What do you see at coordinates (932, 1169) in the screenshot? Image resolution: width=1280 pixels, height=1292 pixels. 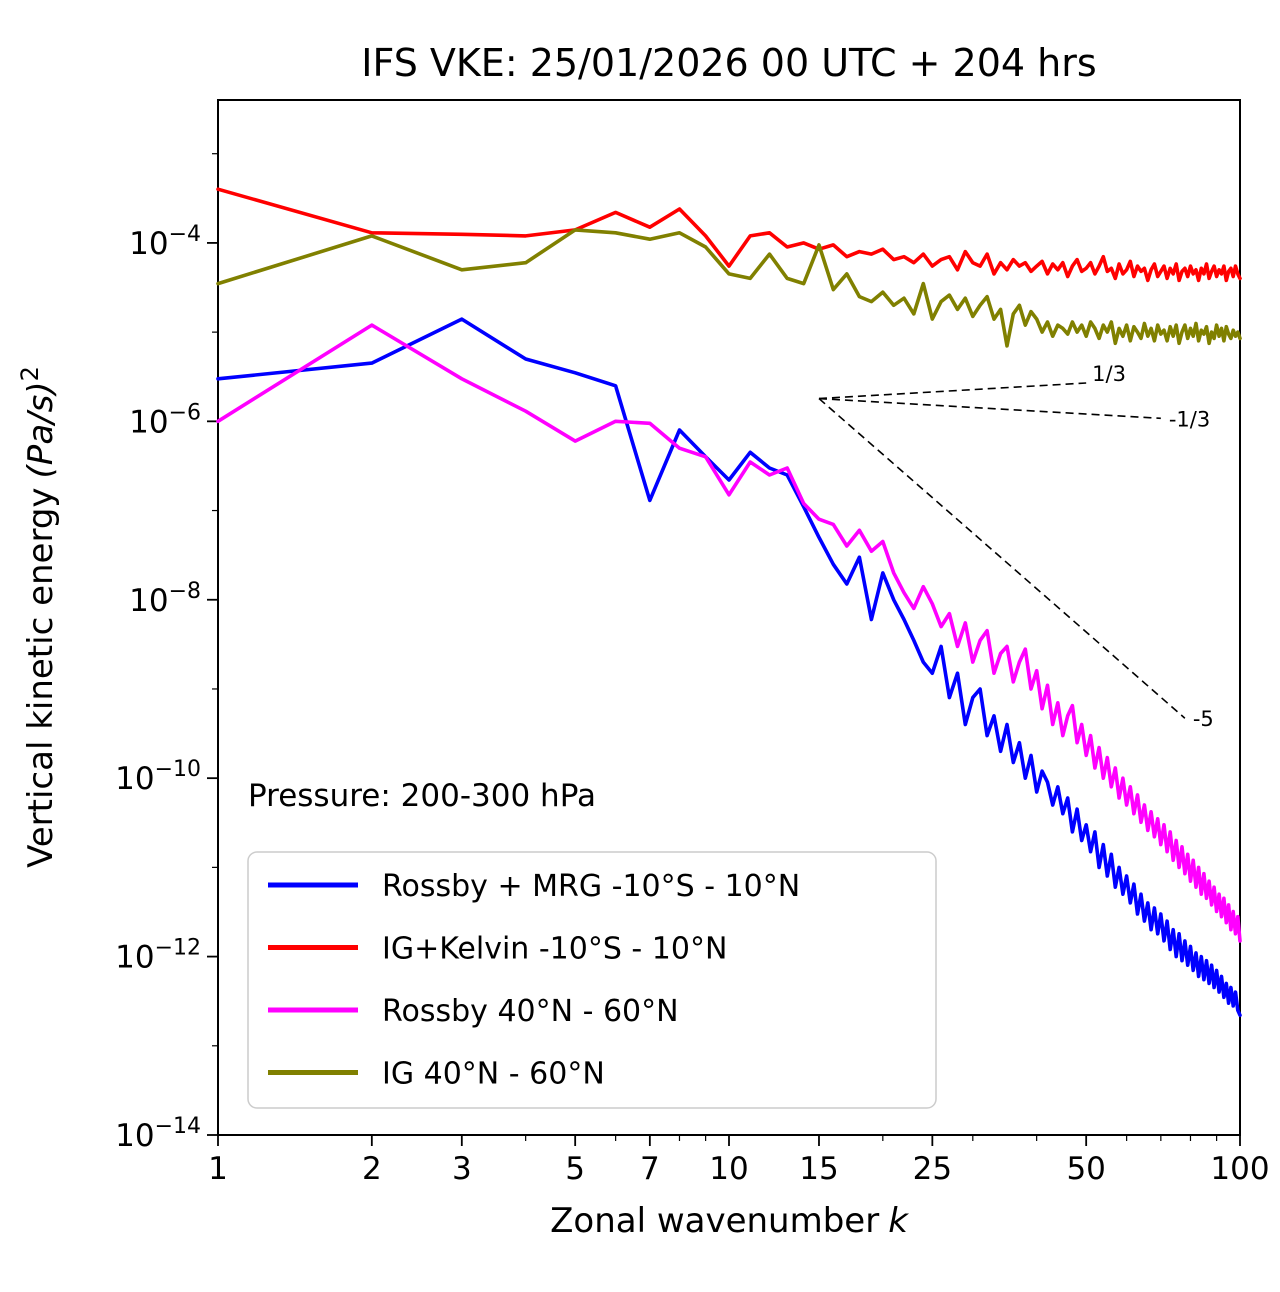 I see `x-tick-label: 25` at bounding box center [932, 1169].